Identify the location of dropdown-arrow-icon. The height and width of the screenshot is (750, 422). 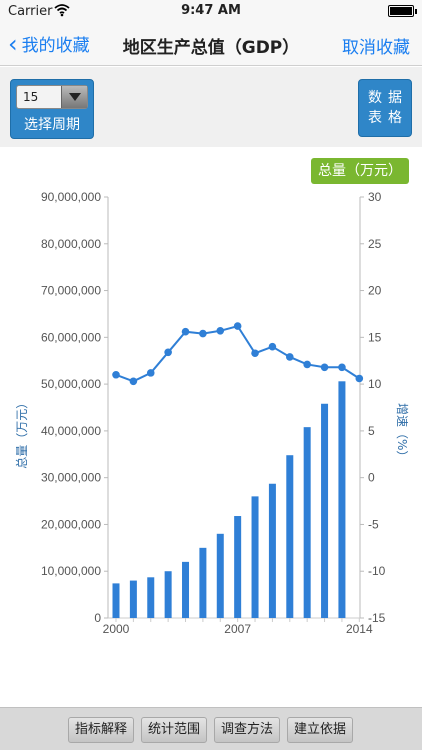
(74, 97).